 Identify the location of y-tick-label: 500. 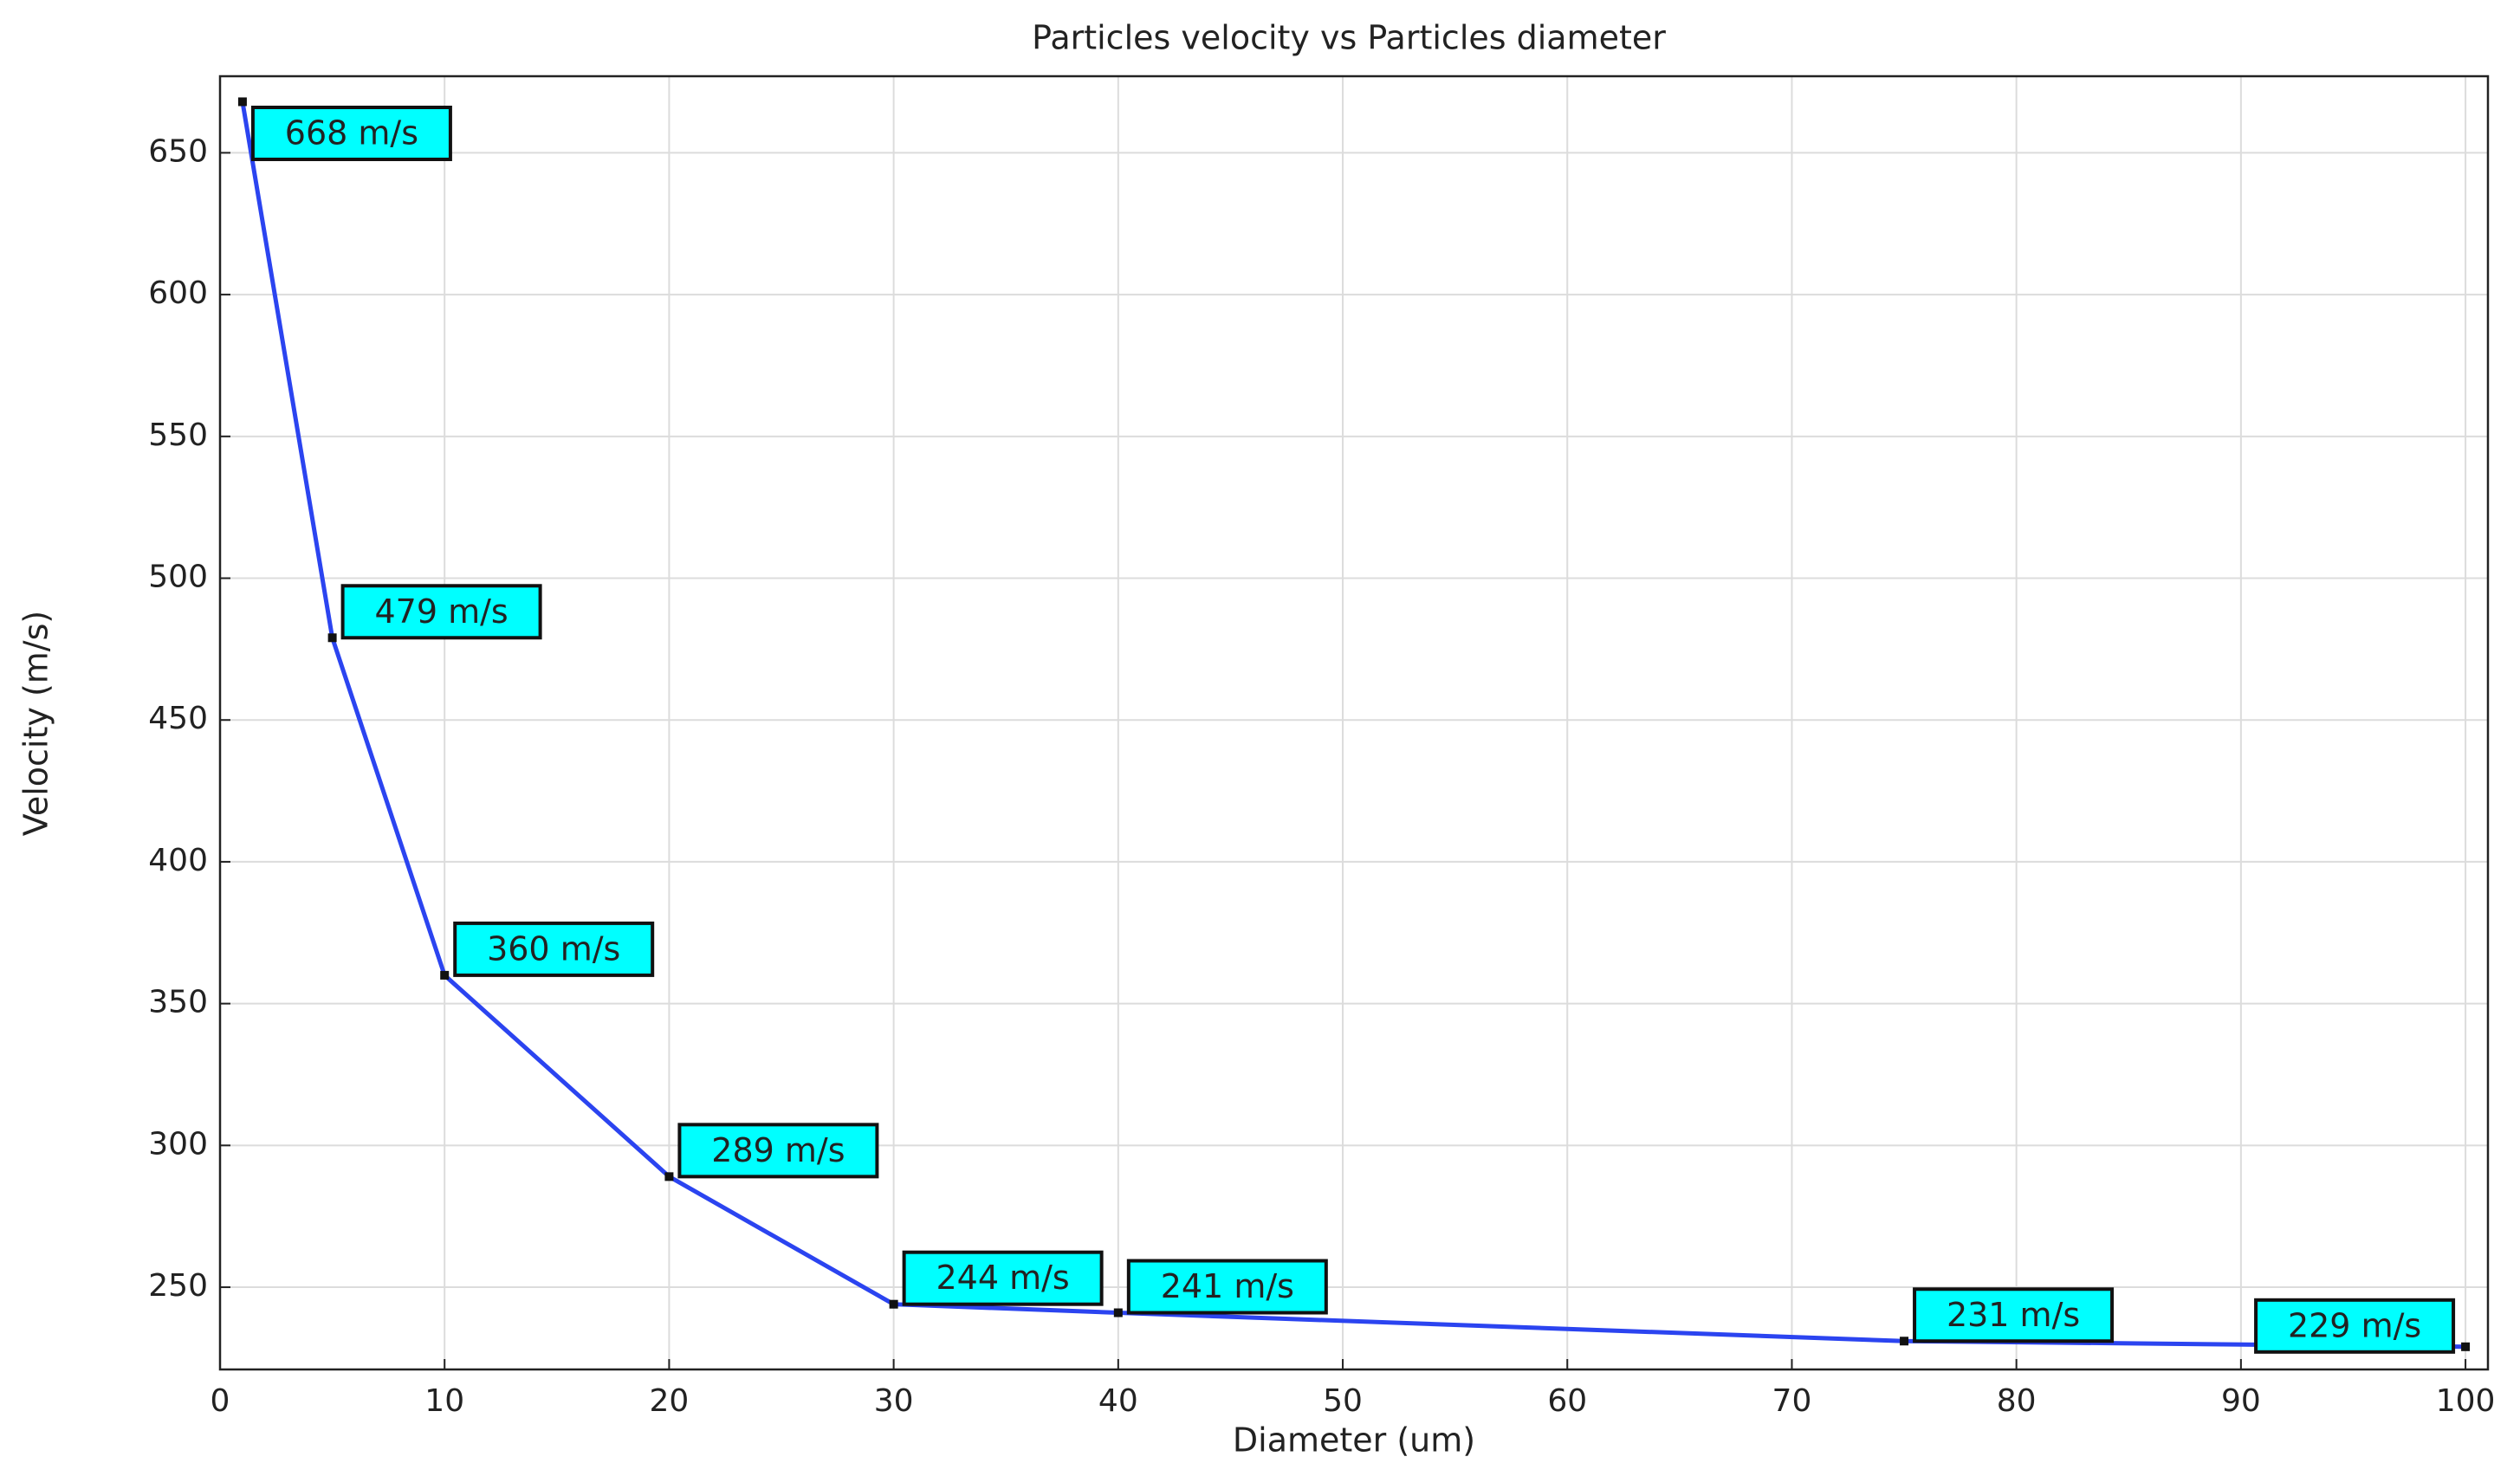
(178, 577).